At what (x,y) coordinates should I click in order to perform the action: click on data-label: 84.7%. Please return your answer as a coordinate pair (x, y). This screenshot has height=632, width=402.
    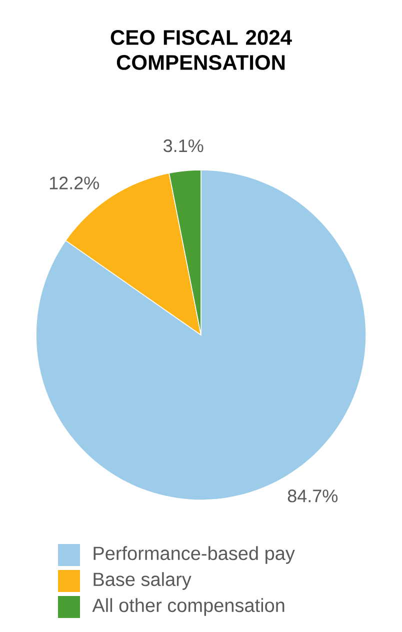
    Looking at the image, I should click on (313, 496).